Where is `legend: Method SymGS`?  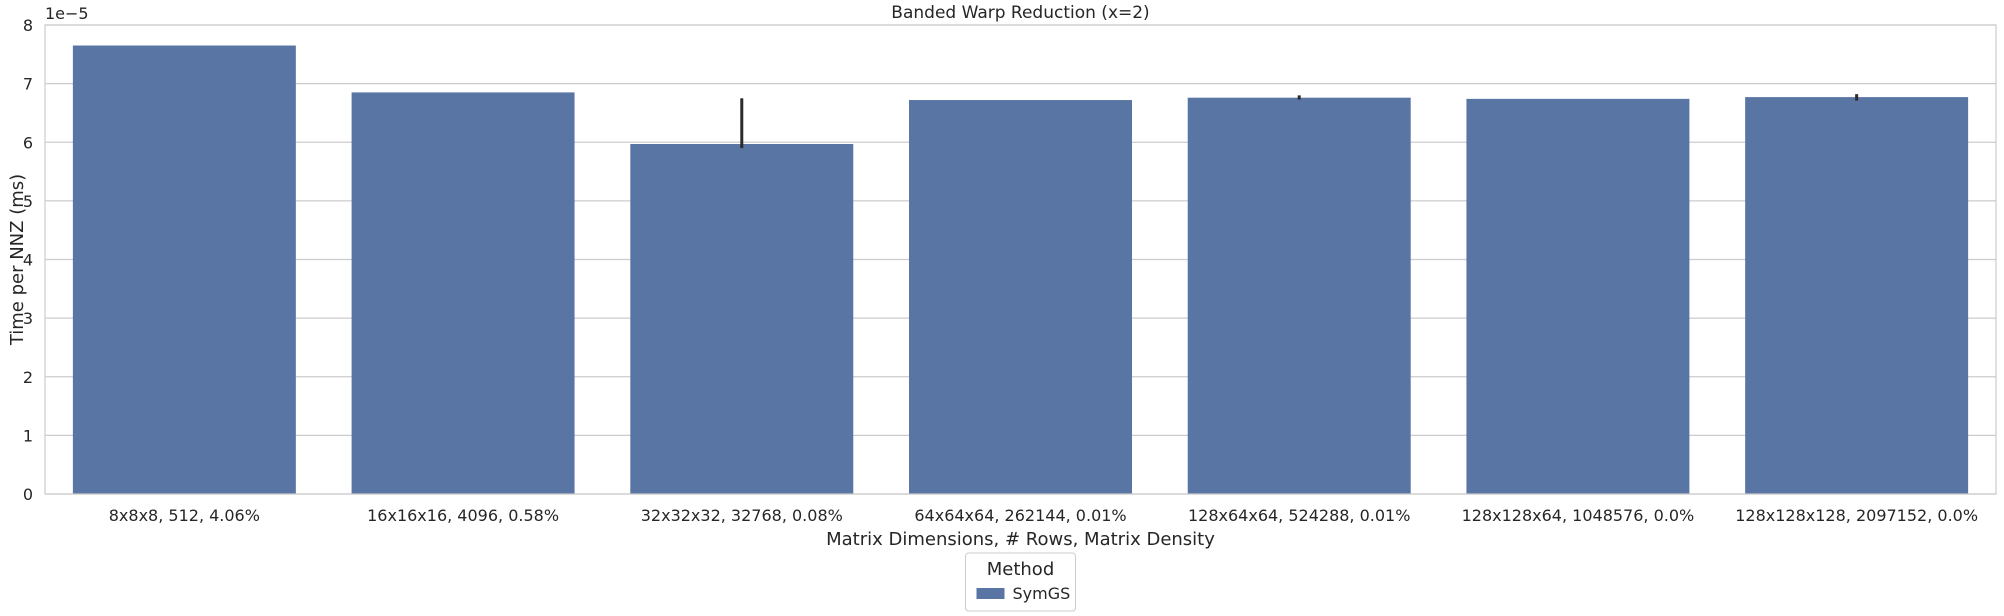
legend: Method SymGS is located at coordinates (1020, 582).